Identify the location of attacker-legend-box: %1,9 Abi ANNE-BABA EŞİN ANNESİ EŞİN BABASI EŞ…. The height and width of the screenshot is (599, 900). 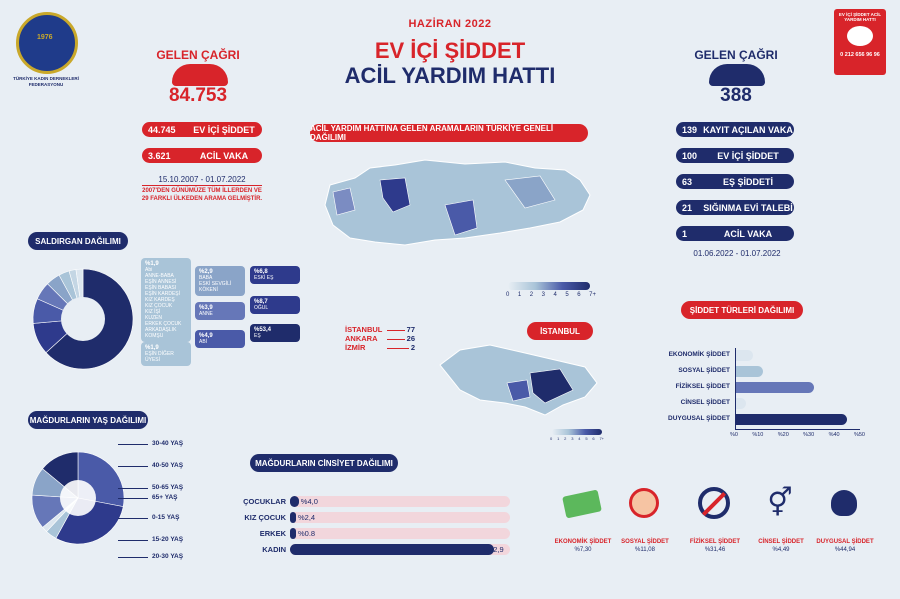
(166, 300).